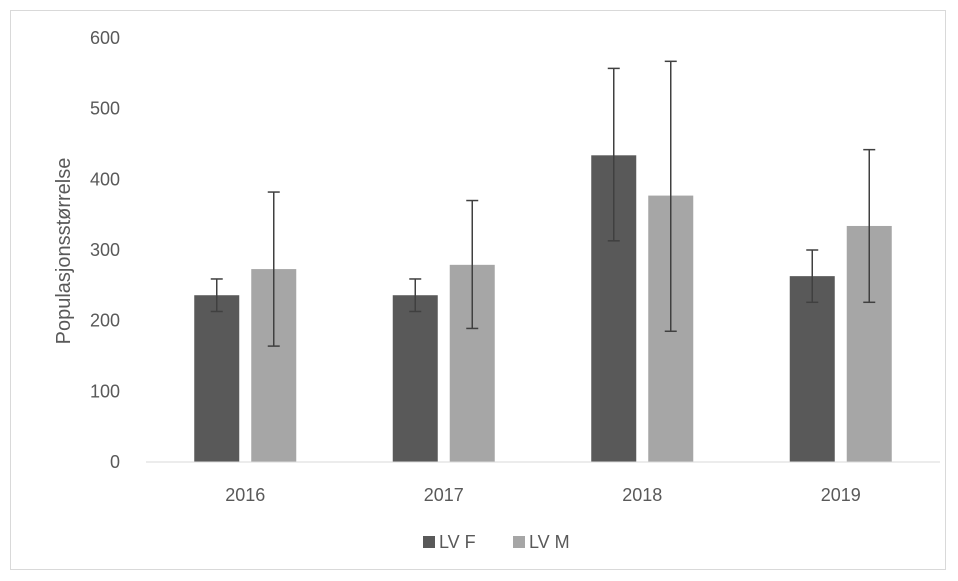 This screenshot has width=958, height=581. I want to click on y-axis-title-group: Populasjonsstørrelse, so click(64, 251).